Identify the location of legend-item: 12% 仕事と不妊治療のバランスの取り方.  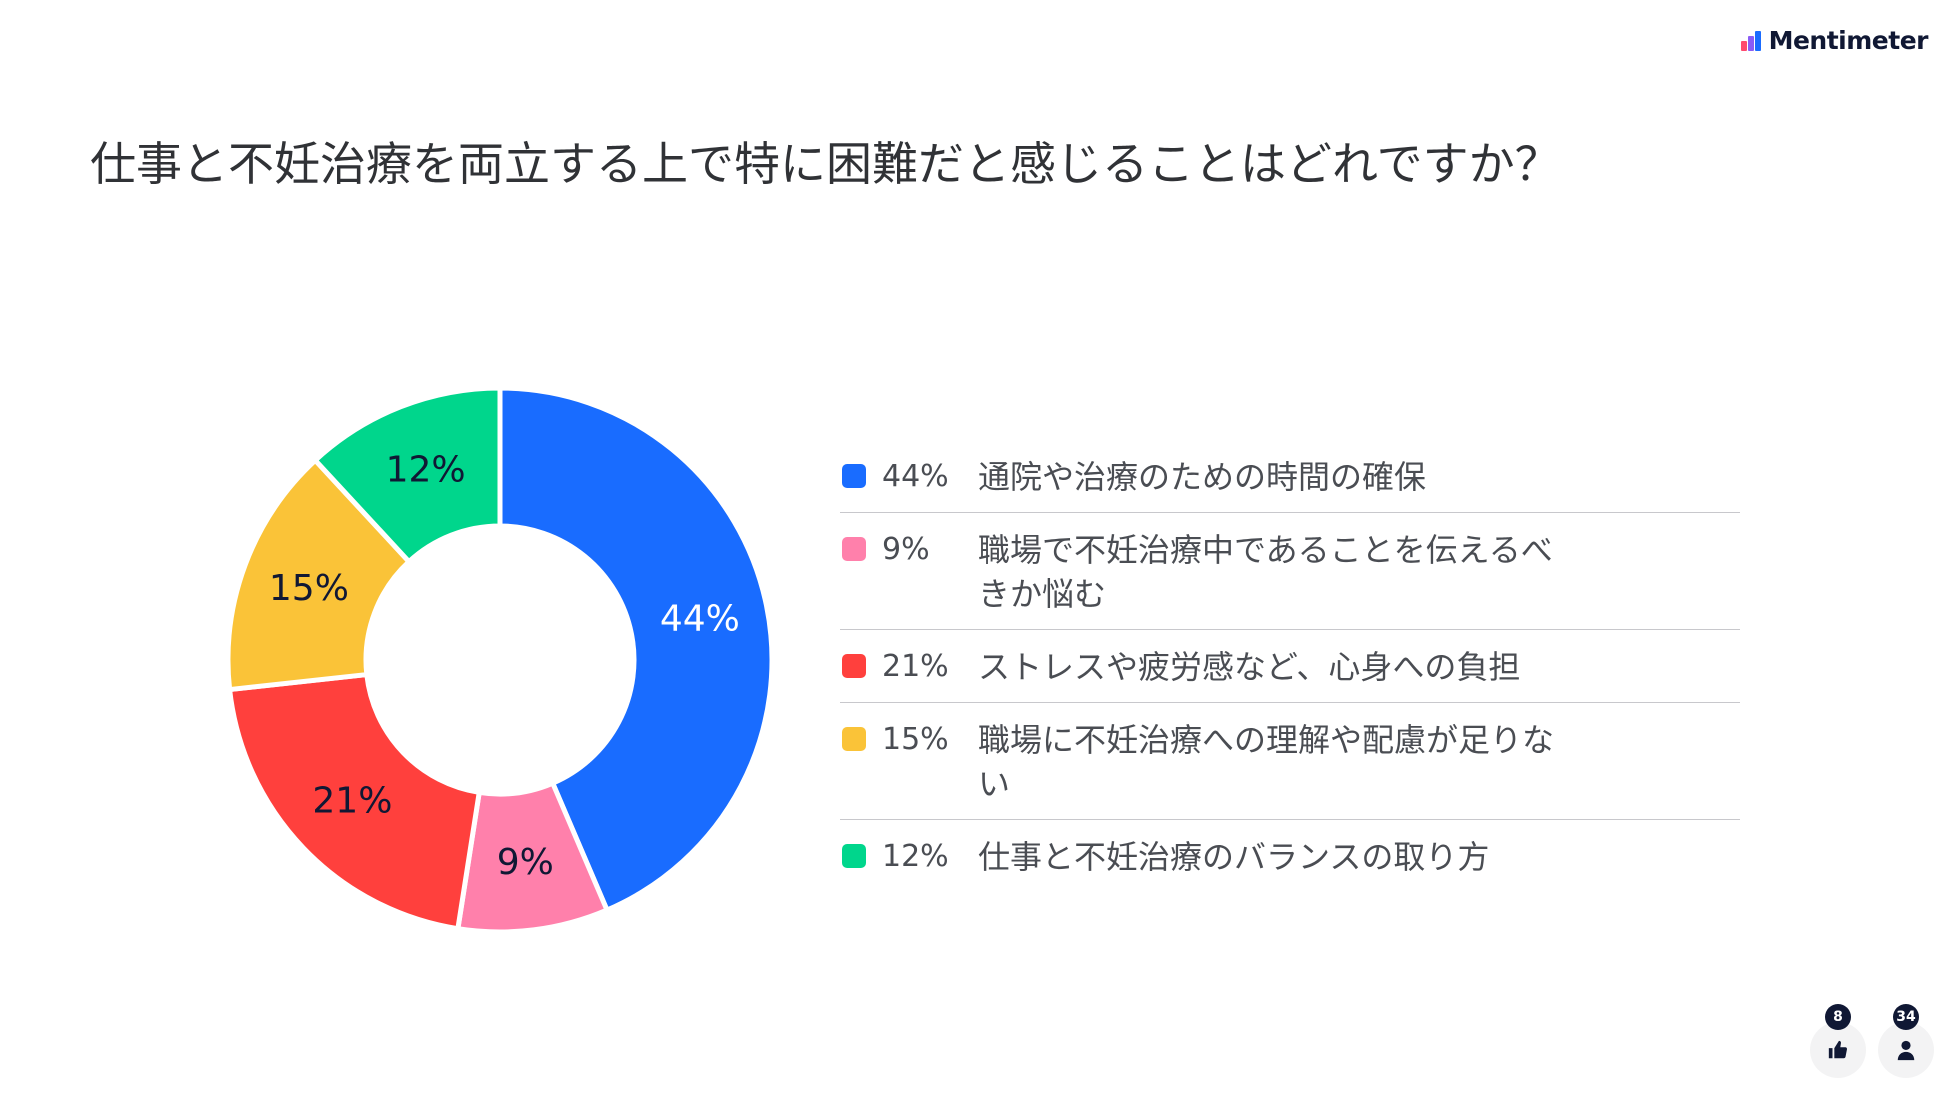
(1290, 856).